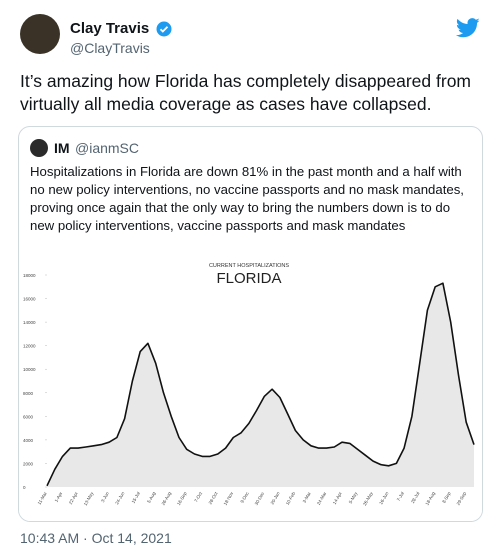 Image resolution: width=499 pixels, height=560 pixels. I want to click on x-tick-label: 18-Aug, so click(430, 498).